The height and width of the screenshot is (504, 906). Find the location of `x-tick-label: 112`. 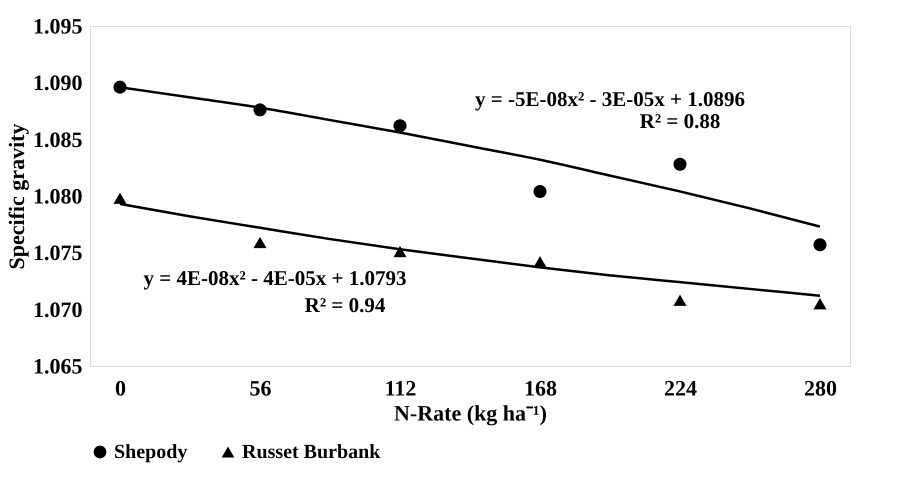

x-tick-label: 112 is located at coordinates (400, 388).